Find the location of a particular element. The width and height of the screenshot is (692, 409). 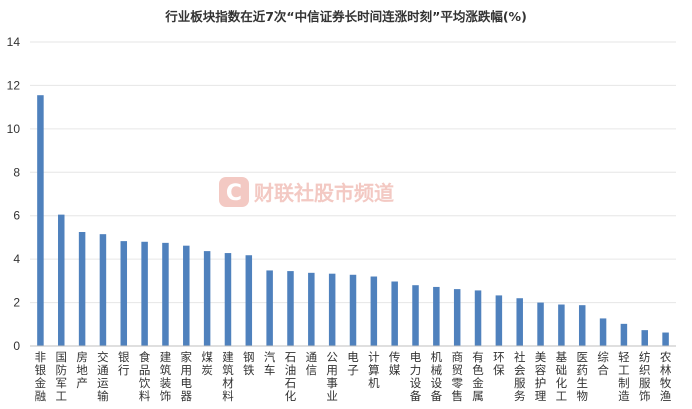

x-tick-label: 钢铁 is located at coordinates (249, 363).